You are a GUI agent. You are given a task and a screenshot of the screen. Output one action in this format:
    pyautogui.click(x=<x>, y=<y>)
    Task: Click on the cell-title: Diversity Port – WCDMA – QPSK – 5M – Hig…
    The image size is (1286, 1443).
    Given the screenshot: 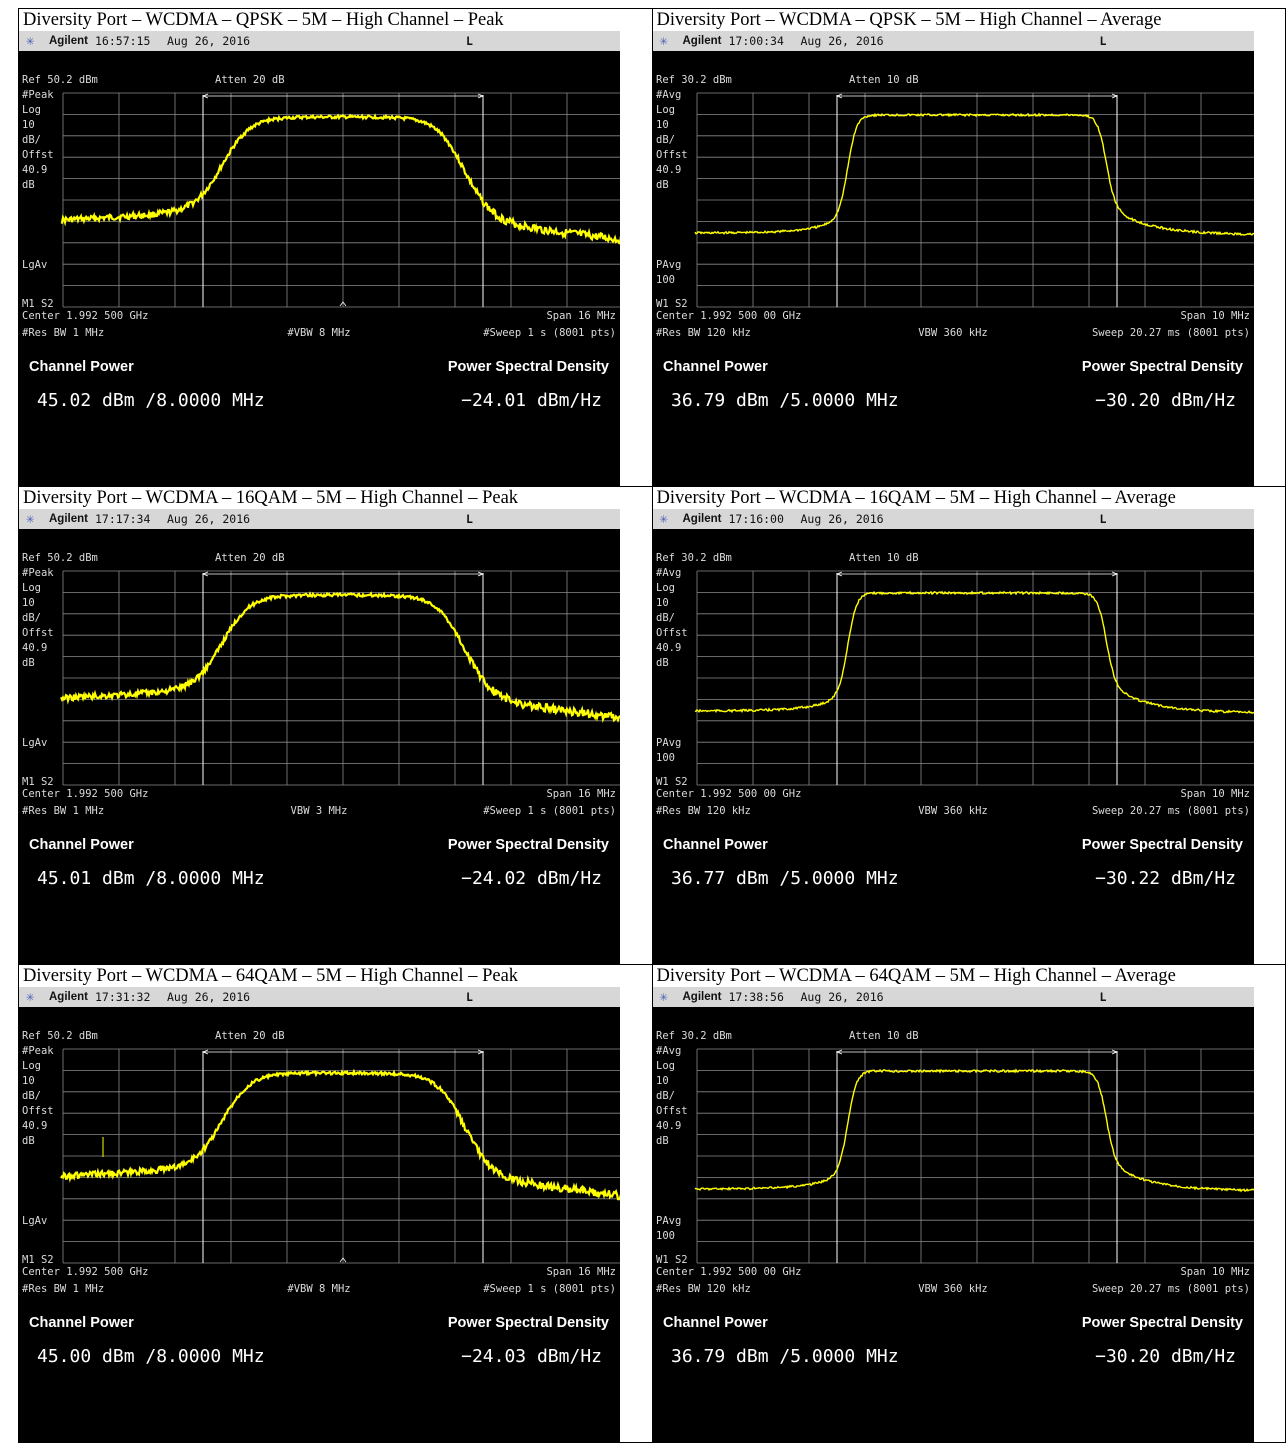 What is the action you would take?
    pyautogui.click(x=909, y=20)
    